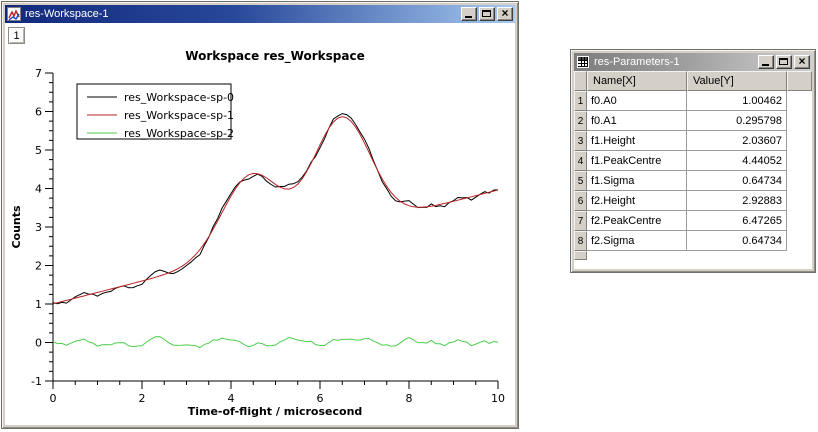 This screenshot has width=818, height=432. I want to click on table-window-title: res-Parameters-1, so click(637, 62).